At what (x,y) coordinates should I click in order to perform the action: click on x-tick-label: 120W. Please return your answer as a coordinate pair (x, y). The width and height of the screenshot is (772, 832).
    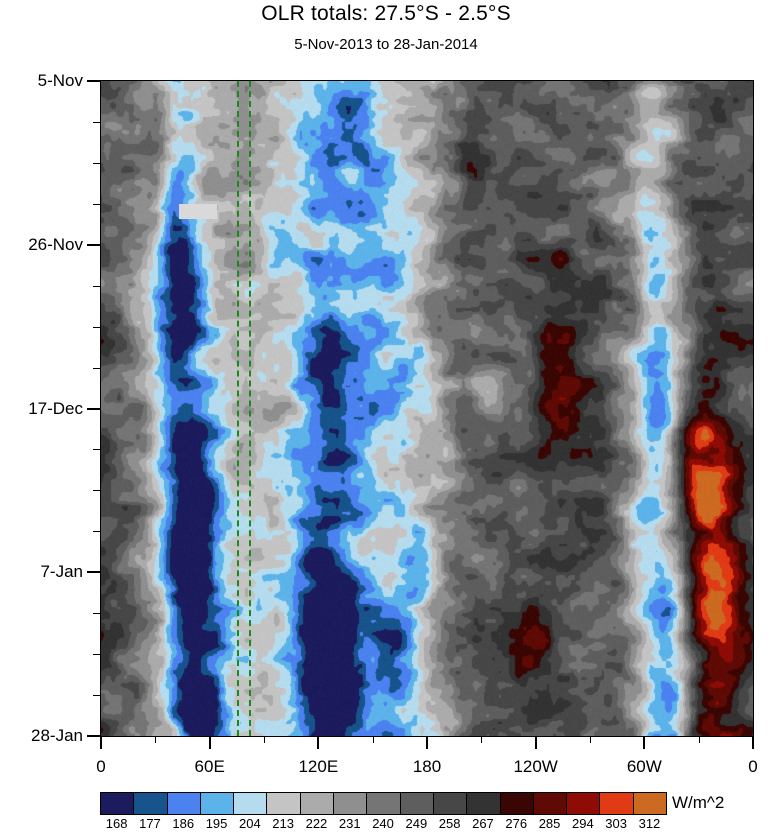
    Looking at the image, I should click on (535, 766).